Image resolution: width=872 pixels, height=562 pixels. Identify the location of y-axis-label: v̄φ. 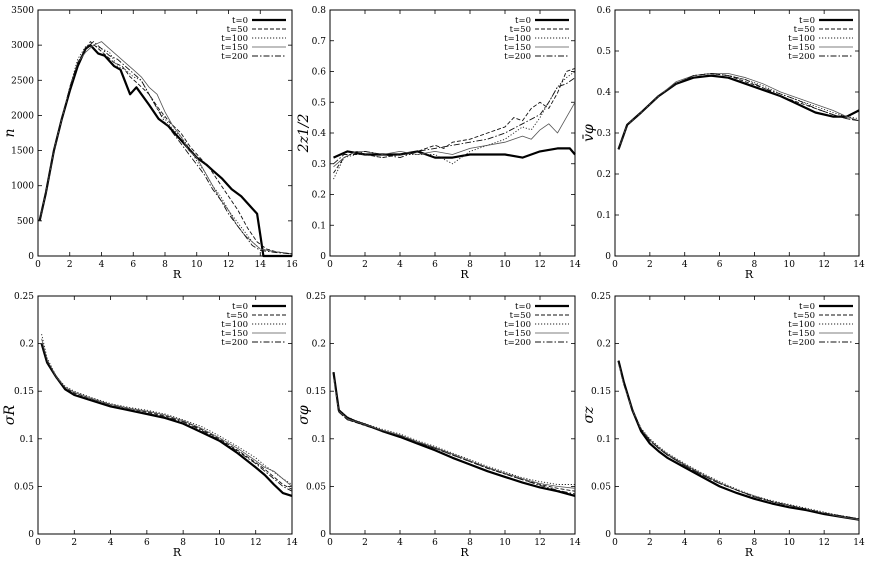
(589, 133).